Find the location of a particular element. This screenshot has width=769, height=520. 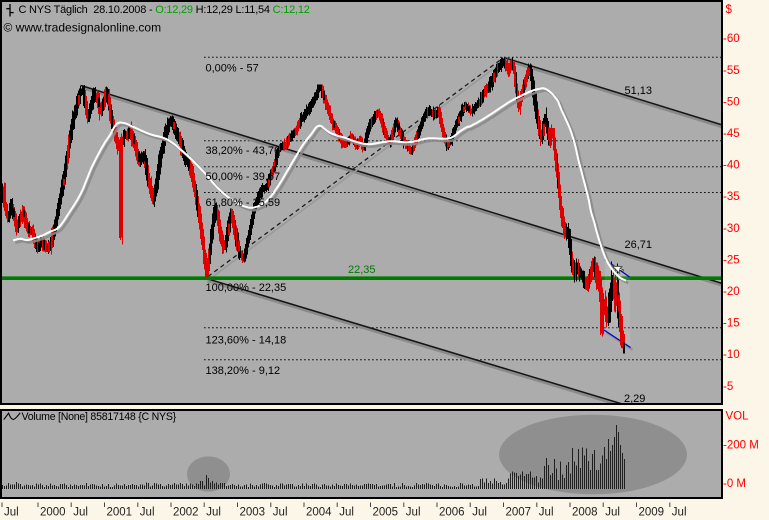

svg-text: 2005 is located at coordinates (386, 513).